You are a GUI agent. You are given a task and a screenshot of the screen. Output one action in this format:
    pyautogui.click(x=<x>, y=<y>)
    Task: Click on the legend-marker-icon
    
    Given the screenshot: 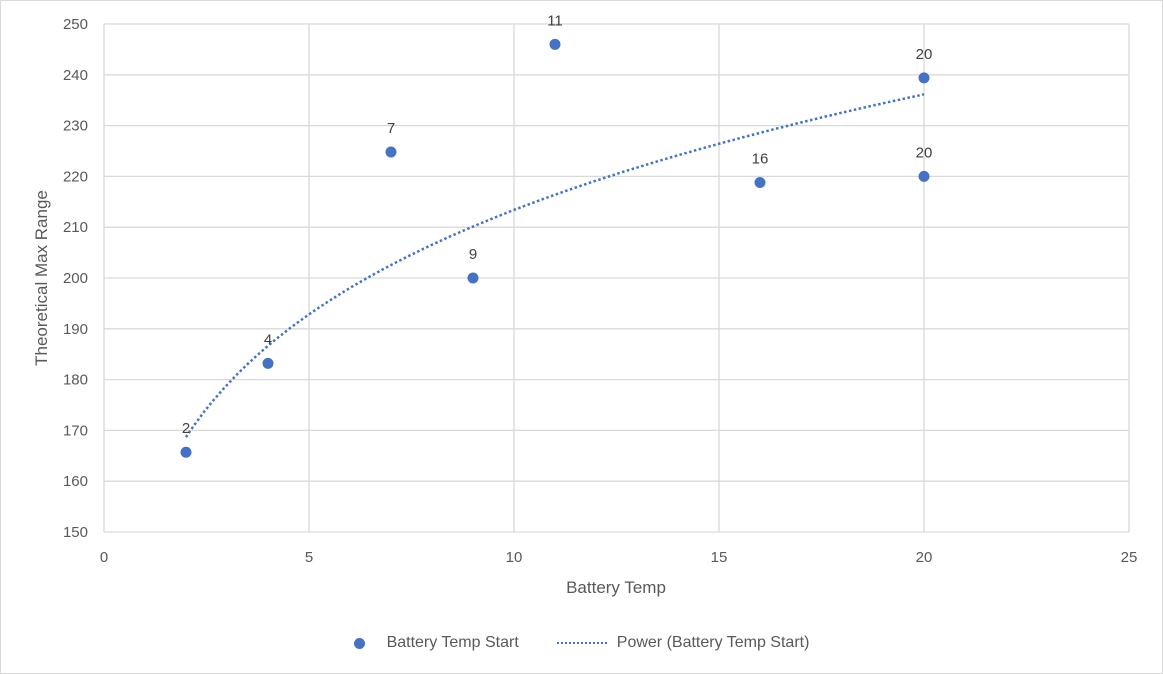 What is the action you would take?
    pyautogui.click(x=359, y=643)
    